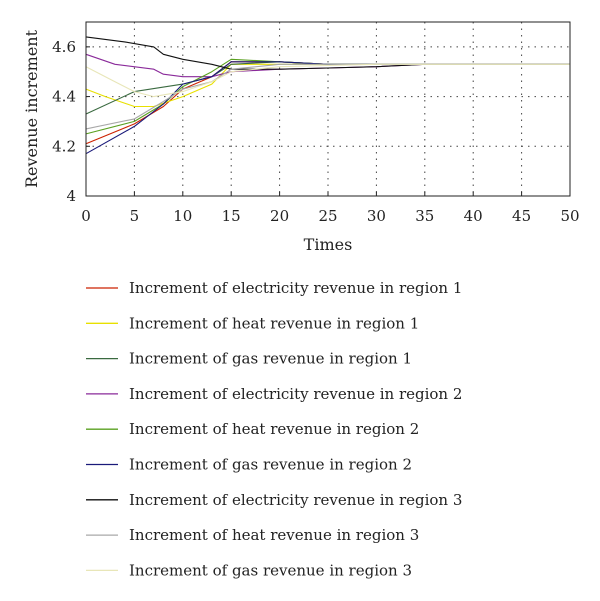 This screenshot has width=600, height=601. What do you see at coordinates (31, 108) in the screenshot?
I see `y-axis-label: Revenue increment` at bounding box center [31, 108].